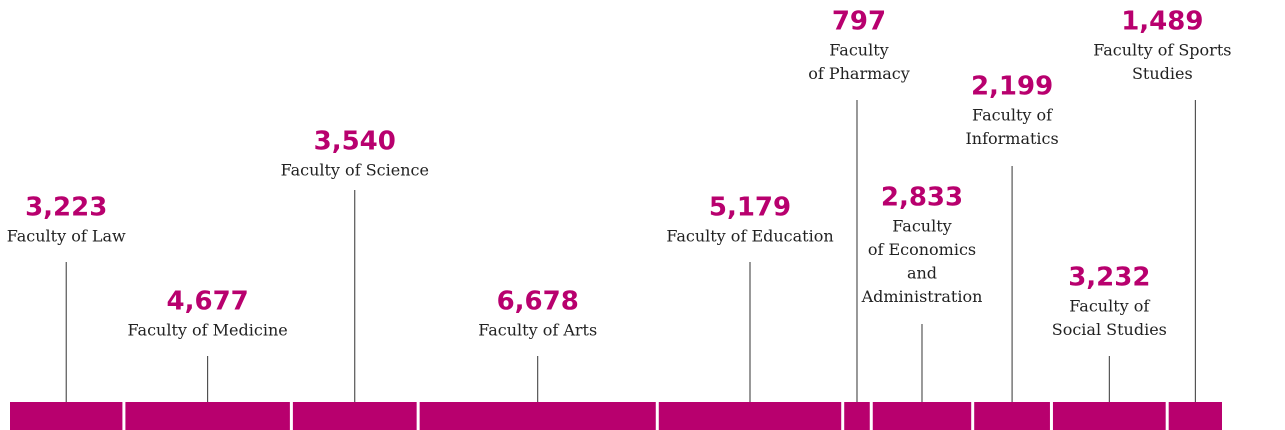  Describe the element at coordinates (859, 73) in the screenshot. I see `category-label: of Pharmacy` at that location.